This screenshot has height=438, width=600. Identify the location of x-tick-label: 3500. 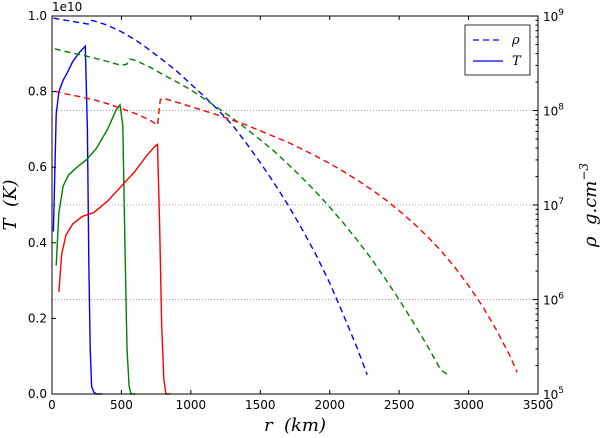
(538, 405).